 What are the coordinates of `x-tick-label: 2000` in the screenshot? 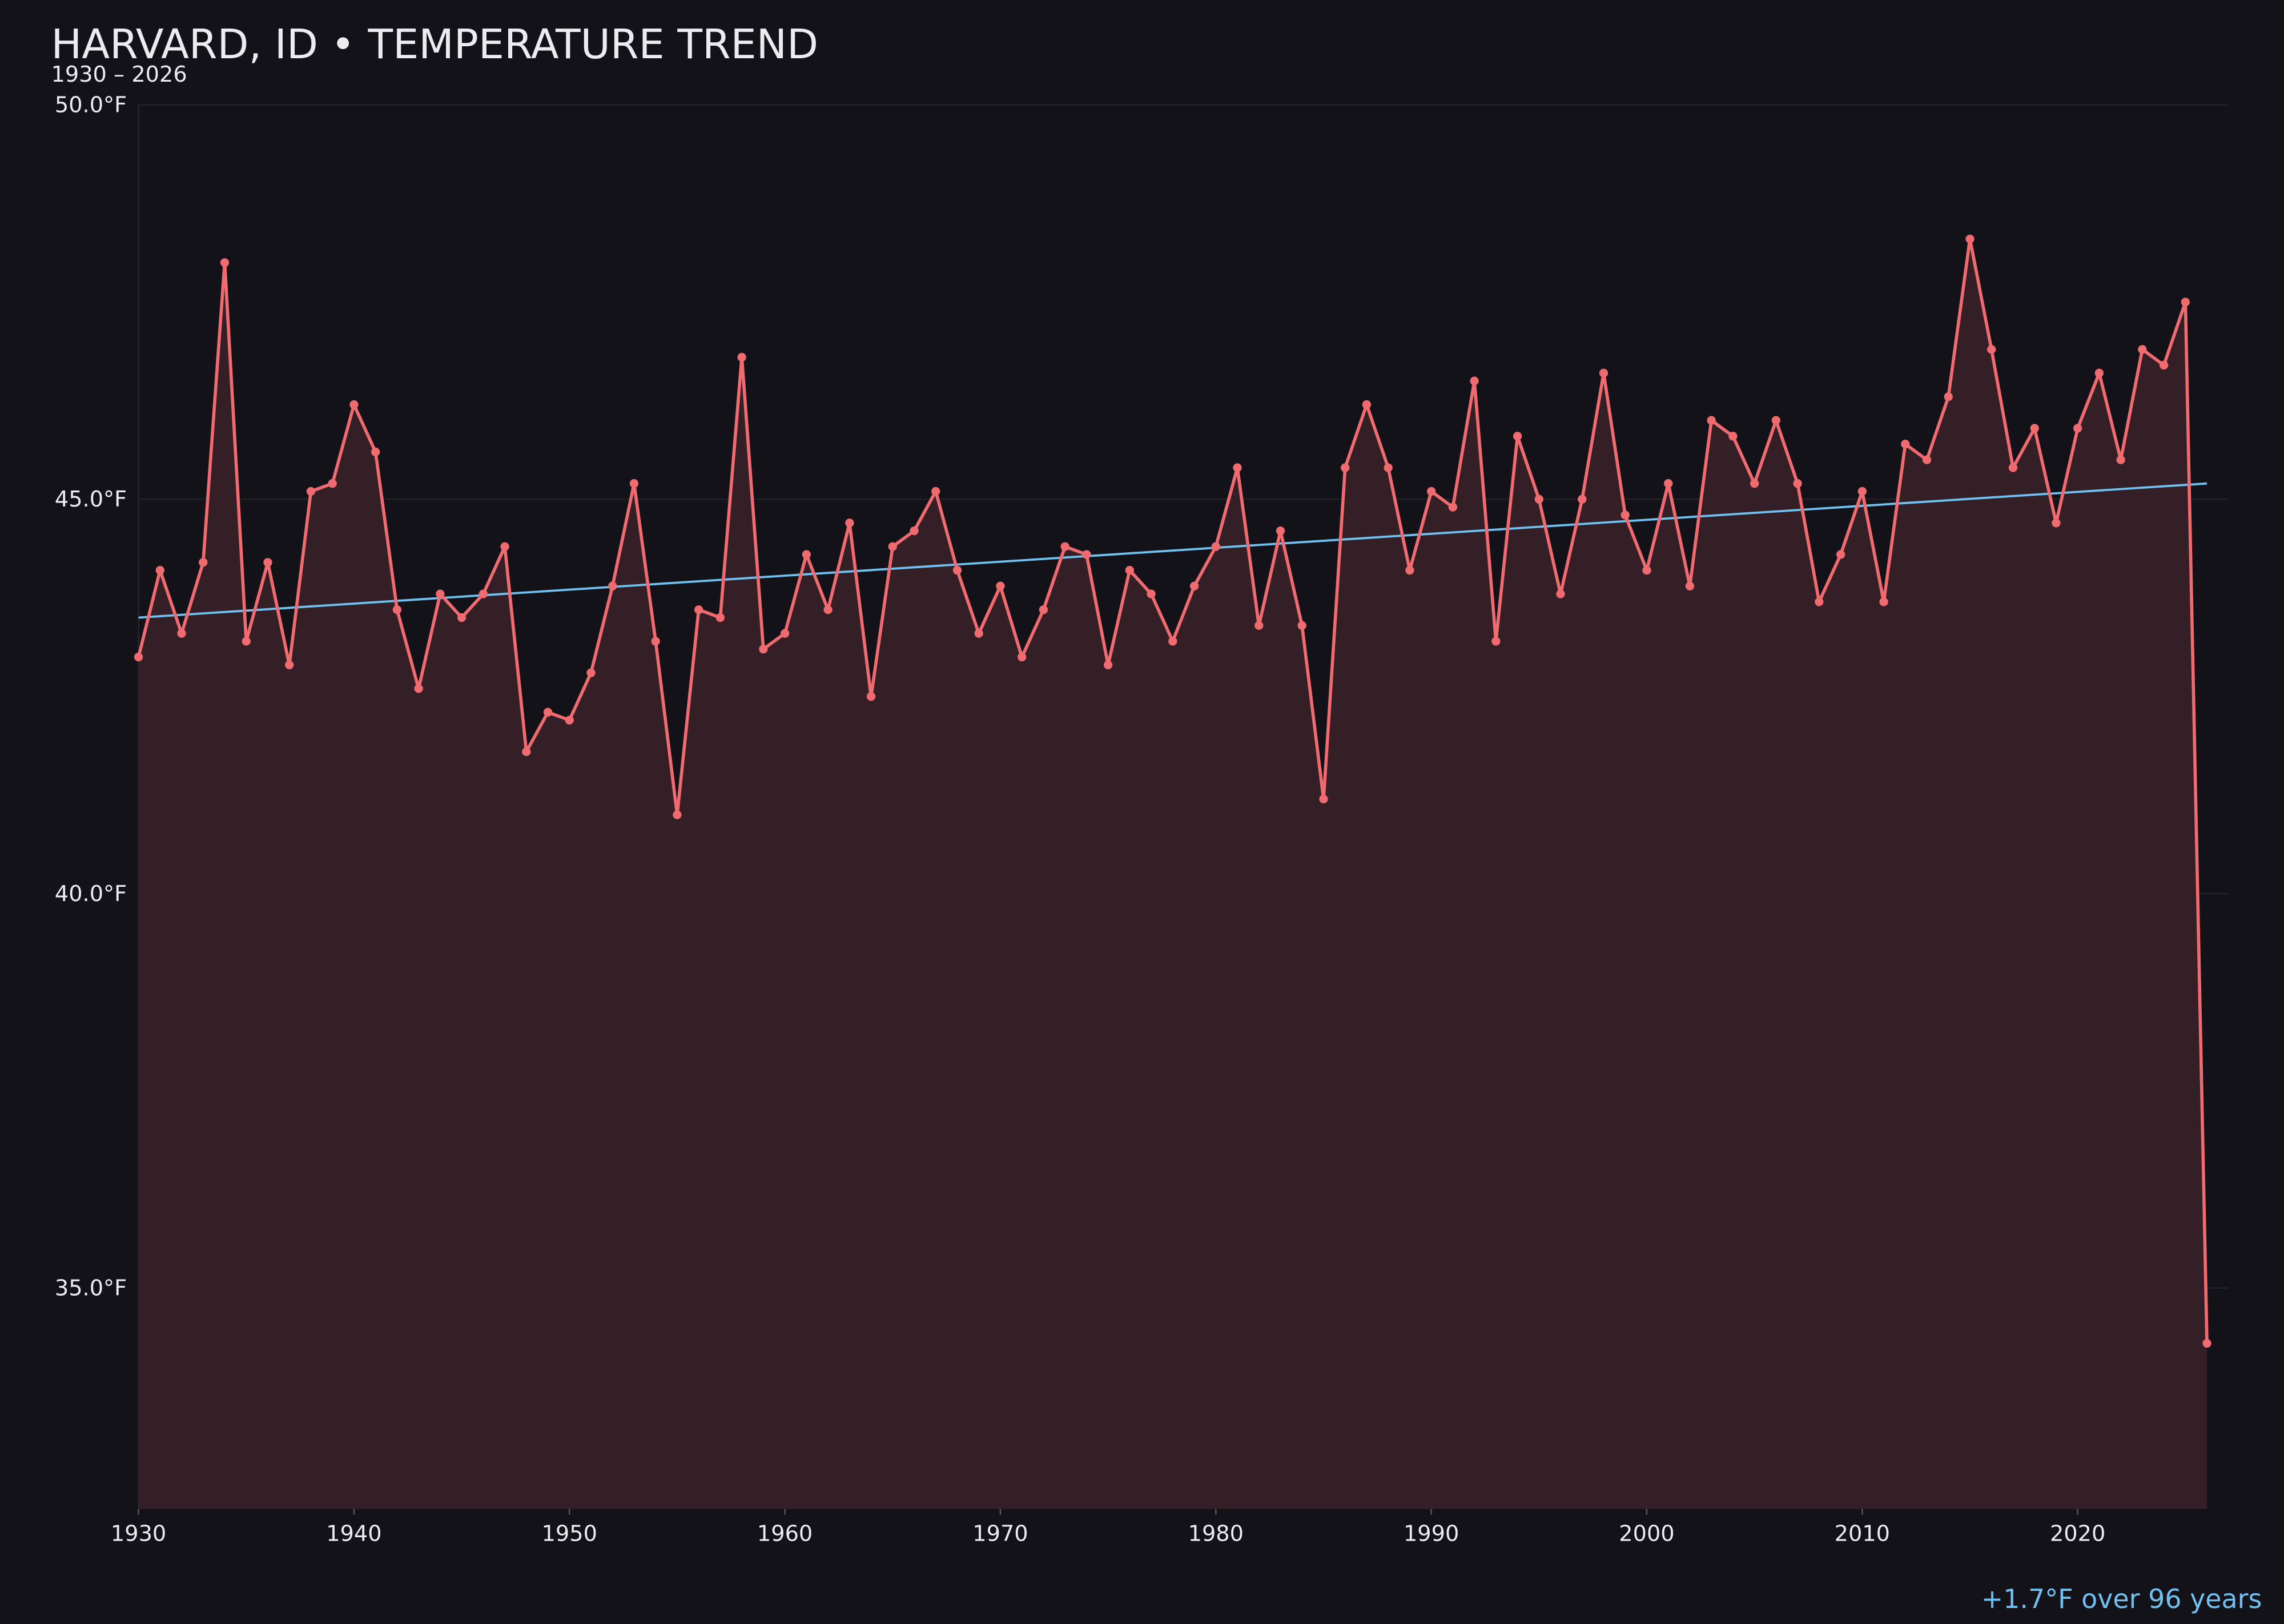 It's located at (1646, 1534).